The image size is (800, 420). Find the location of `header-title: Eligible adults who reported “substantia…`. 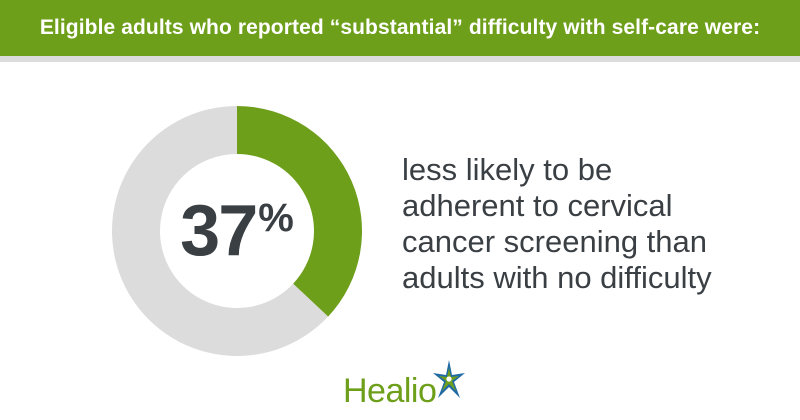

header-title: Eligible adults who reported “substantia… is located at coordinates (400, 27).